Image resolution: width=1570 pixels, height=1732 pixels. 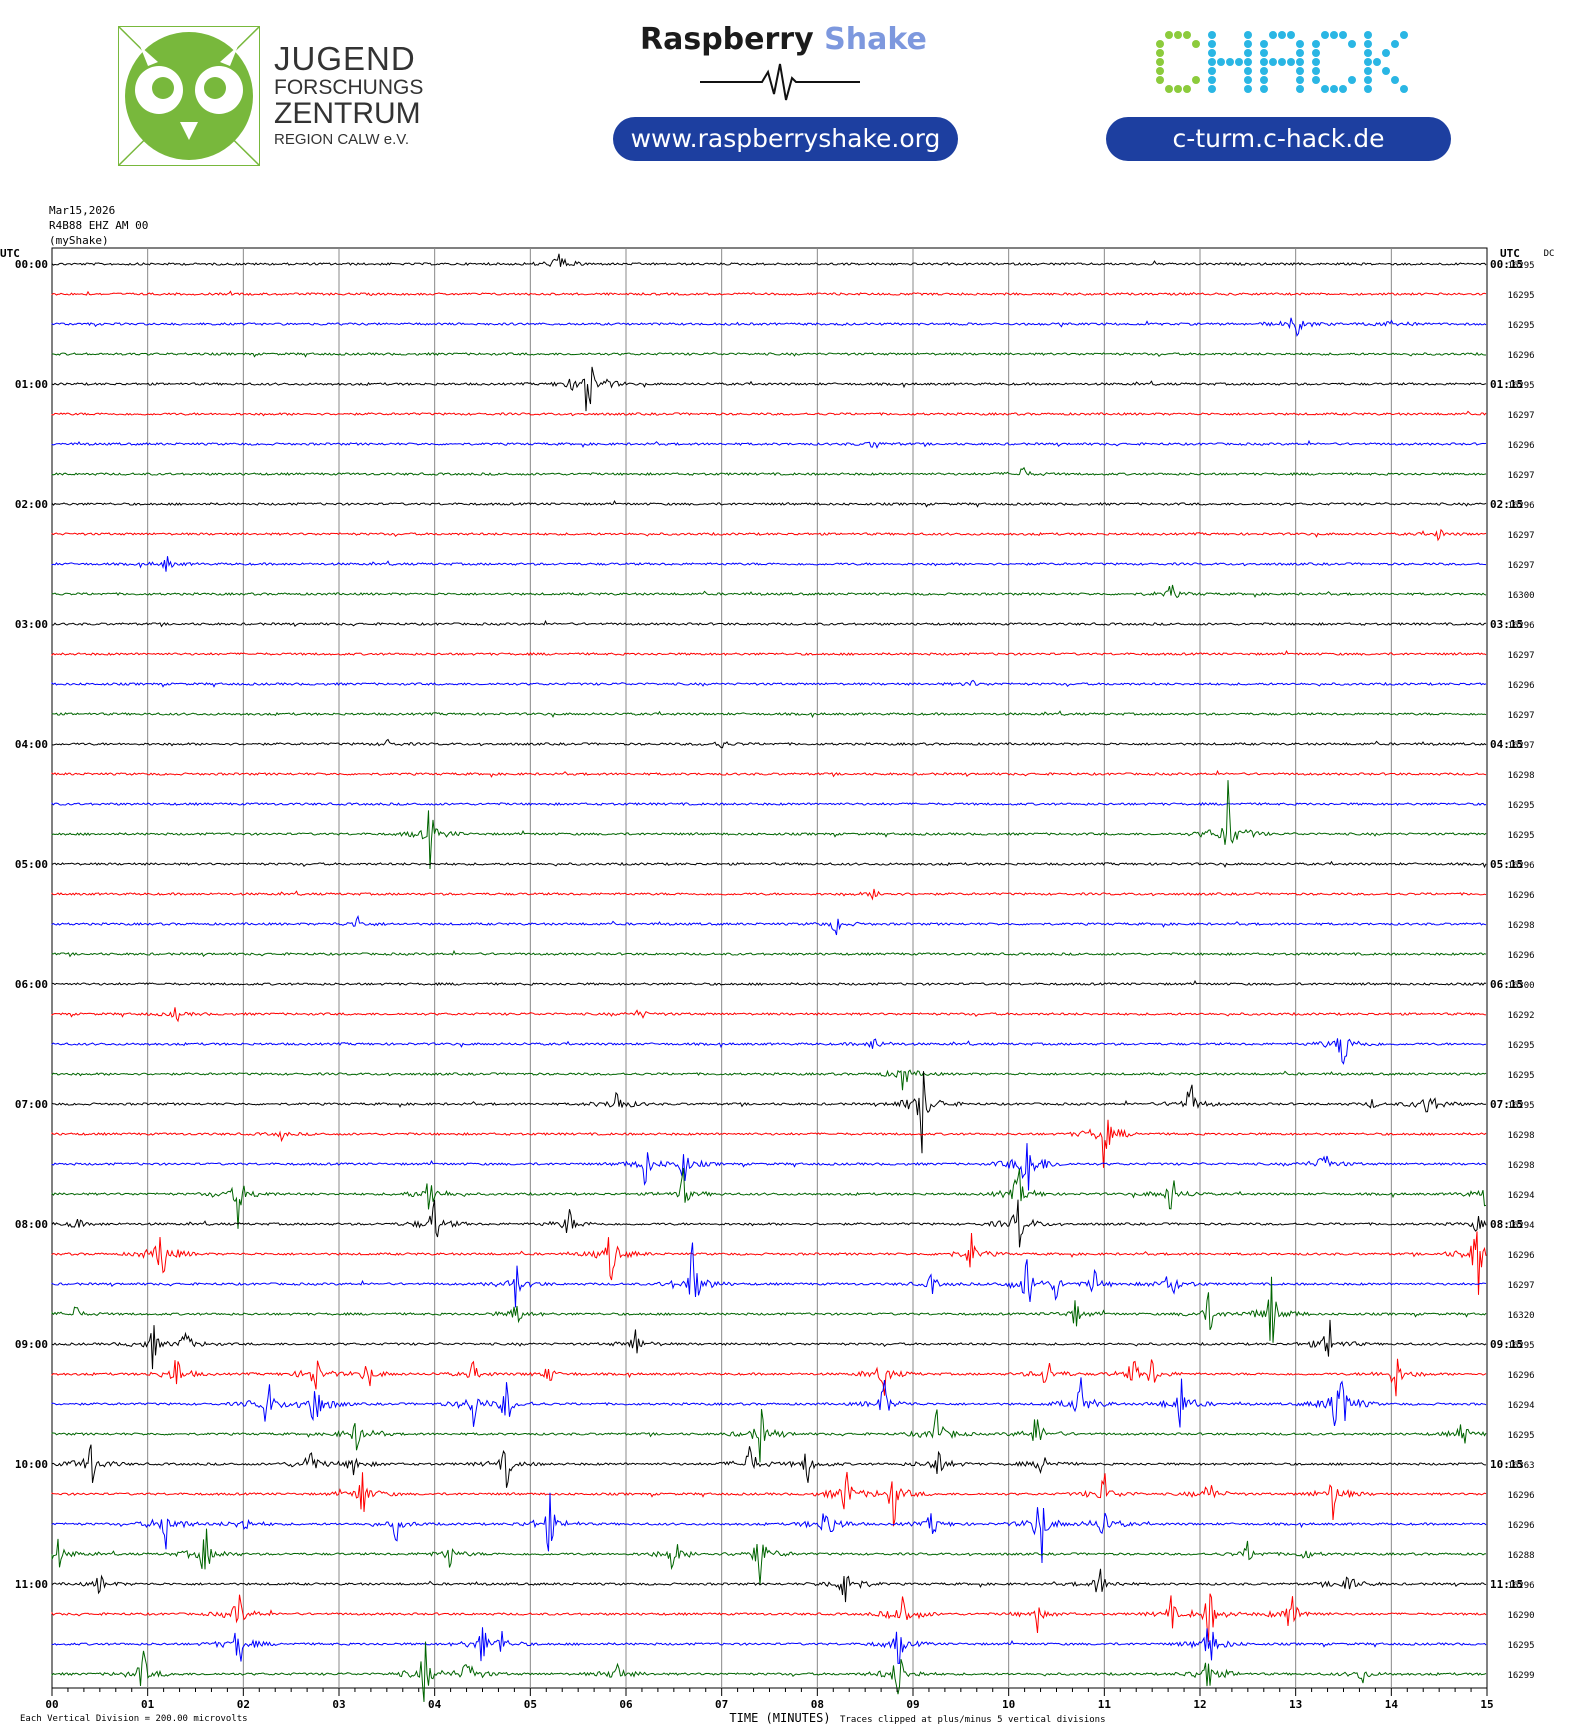 I want to click on station-code: R4B88 EHZ AM 00, so click(x=99, y=225).